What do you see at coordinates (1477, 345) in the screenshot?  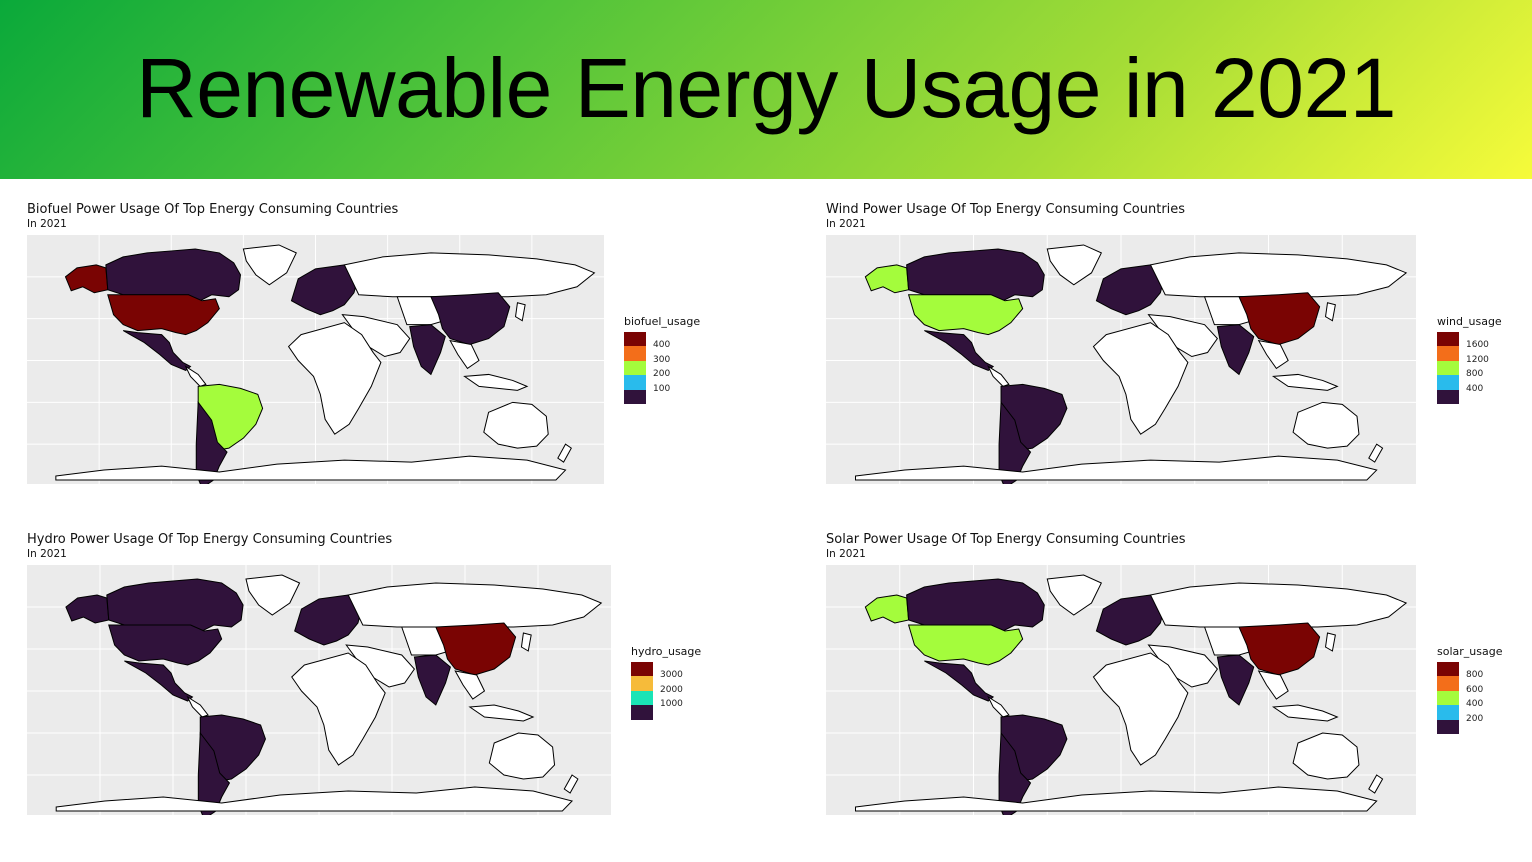 I see `legend-label: 1600` at bounding box center [1477, 345].